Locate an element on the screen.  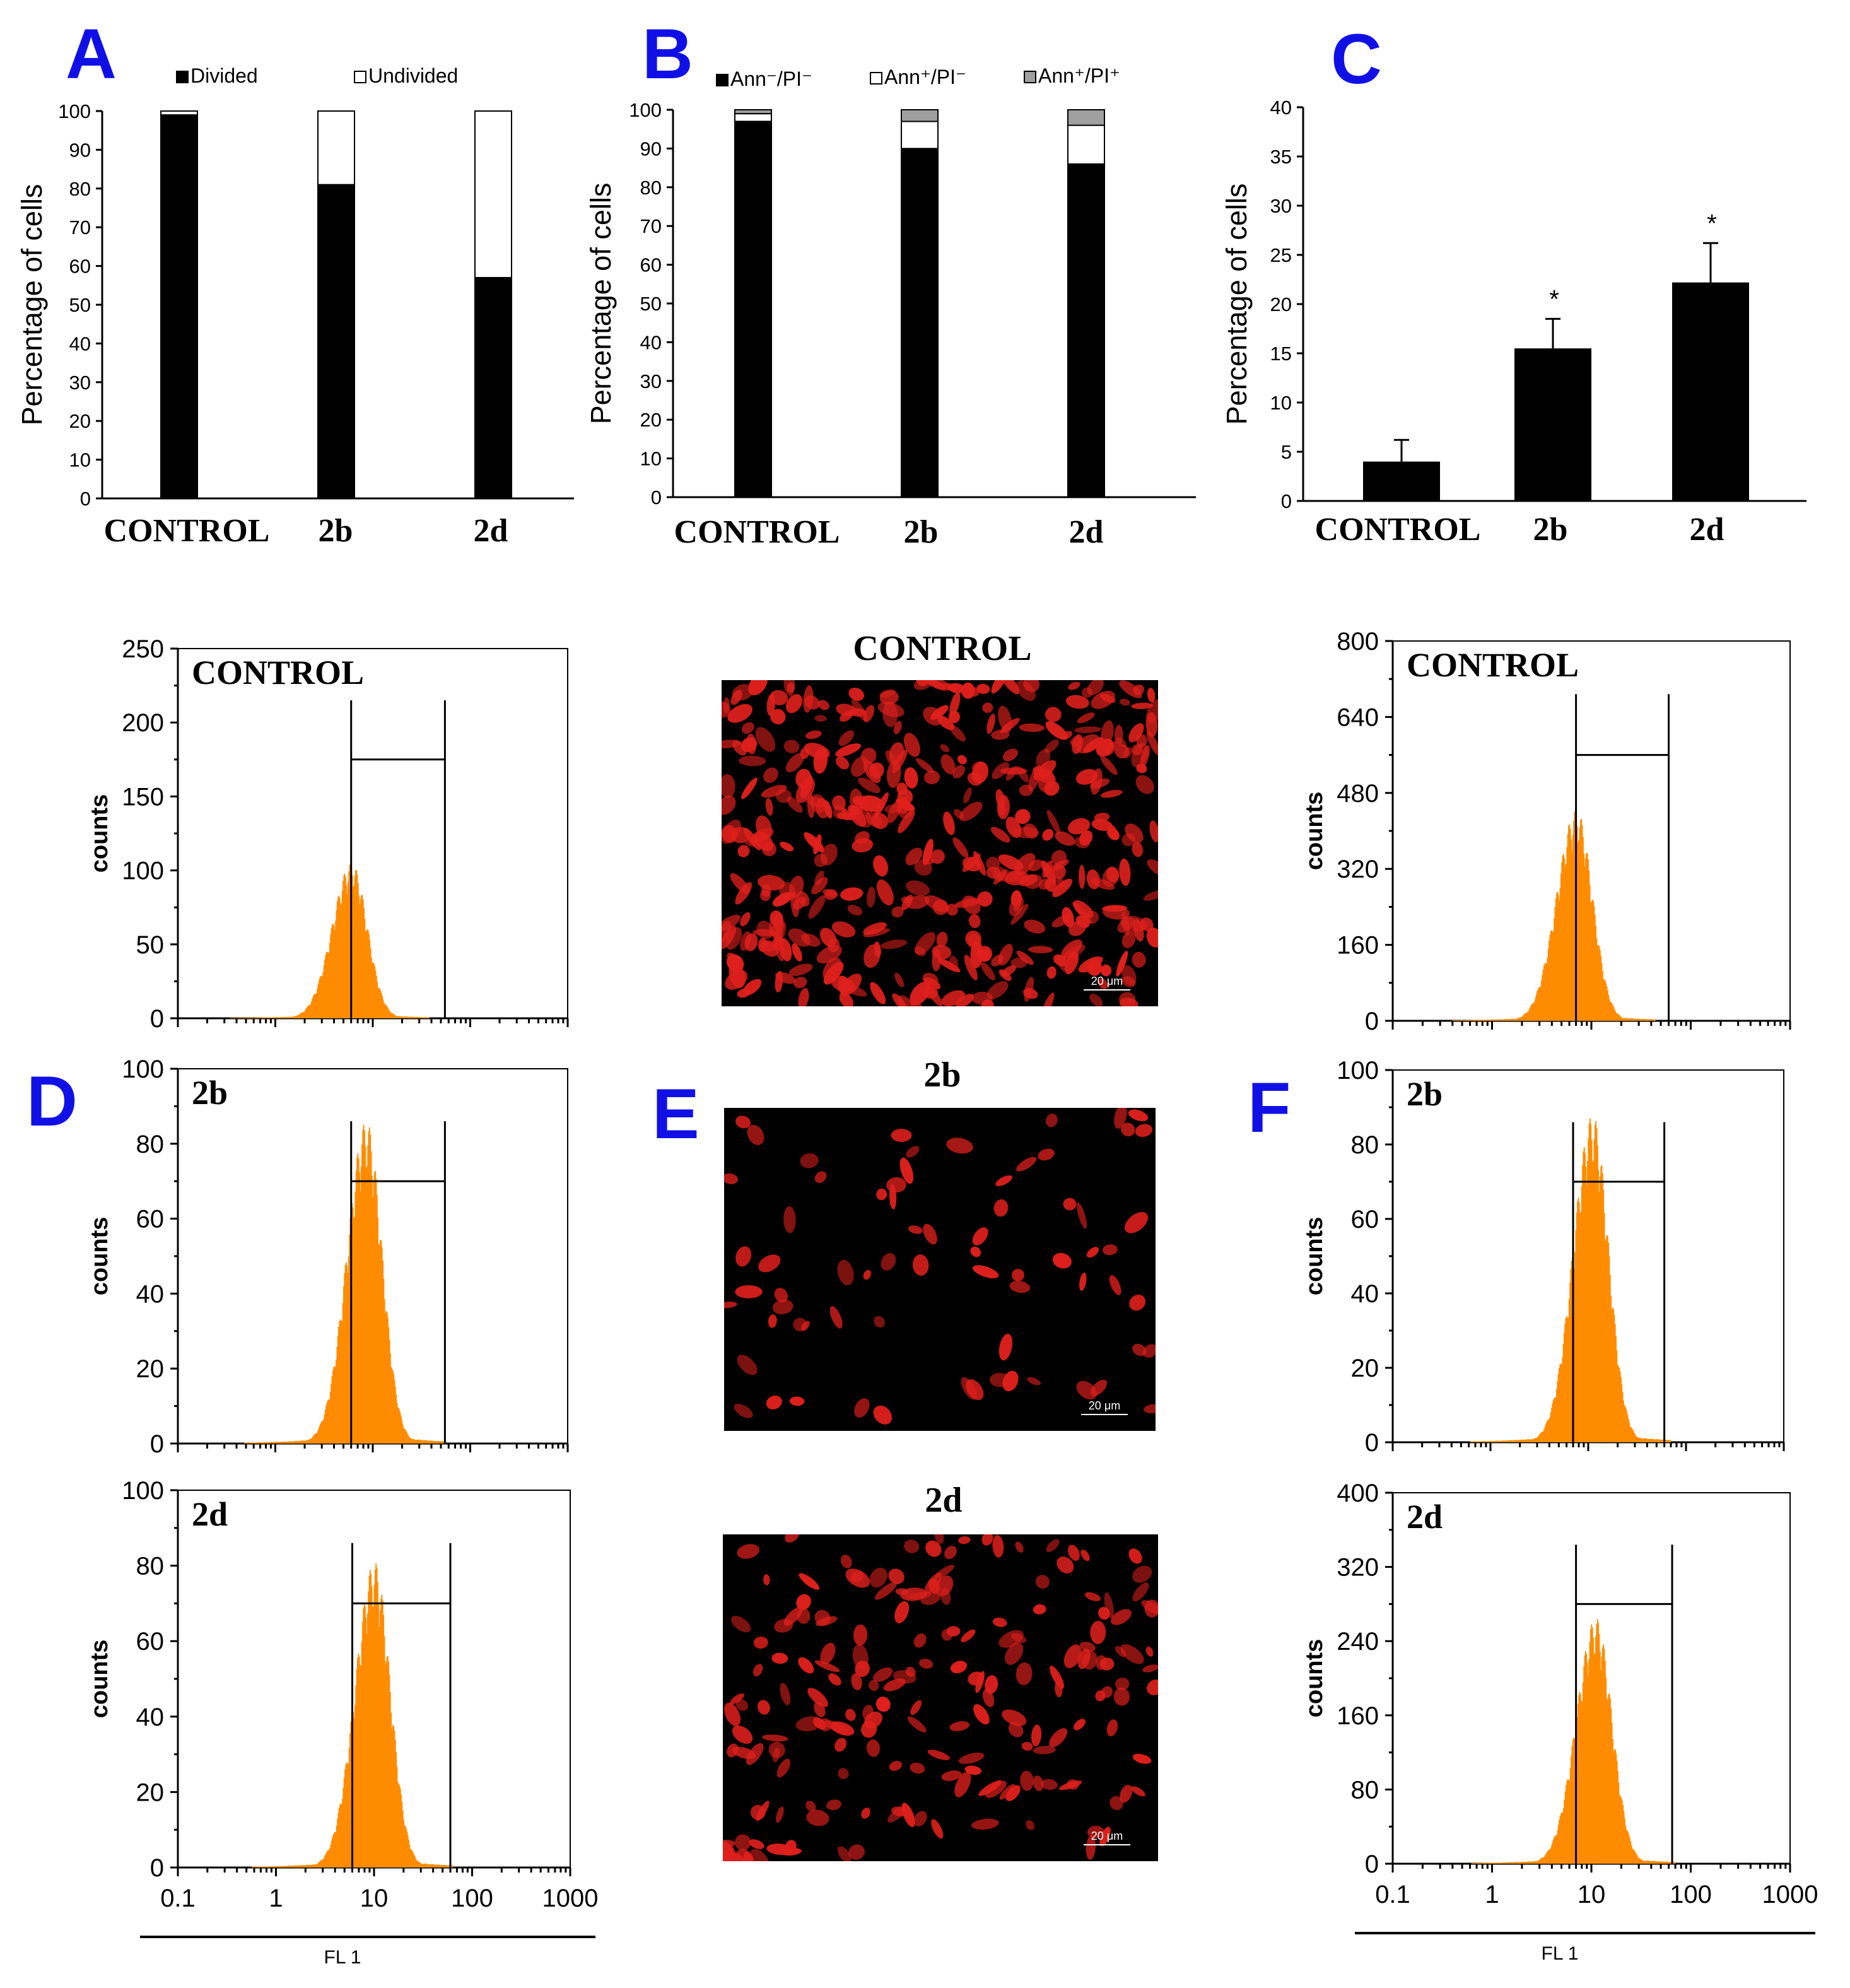
legend-label-ann-pi: Ann⁺/PI⁻ is located at coordinates (925, 77).